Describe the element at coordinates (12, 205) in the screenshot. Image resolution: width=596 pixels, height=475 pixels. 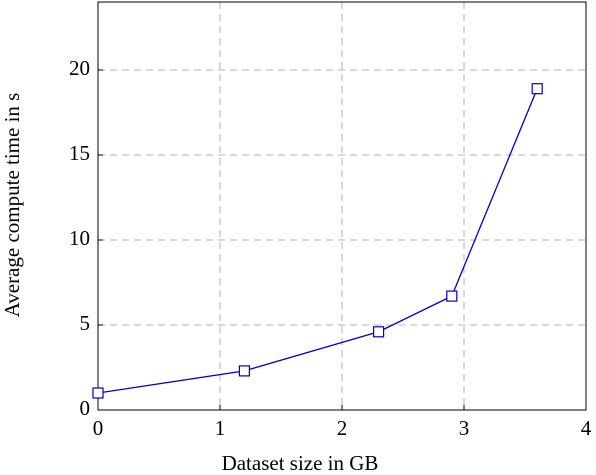
I see `y-axis-label: Average compute time in s` at that location.